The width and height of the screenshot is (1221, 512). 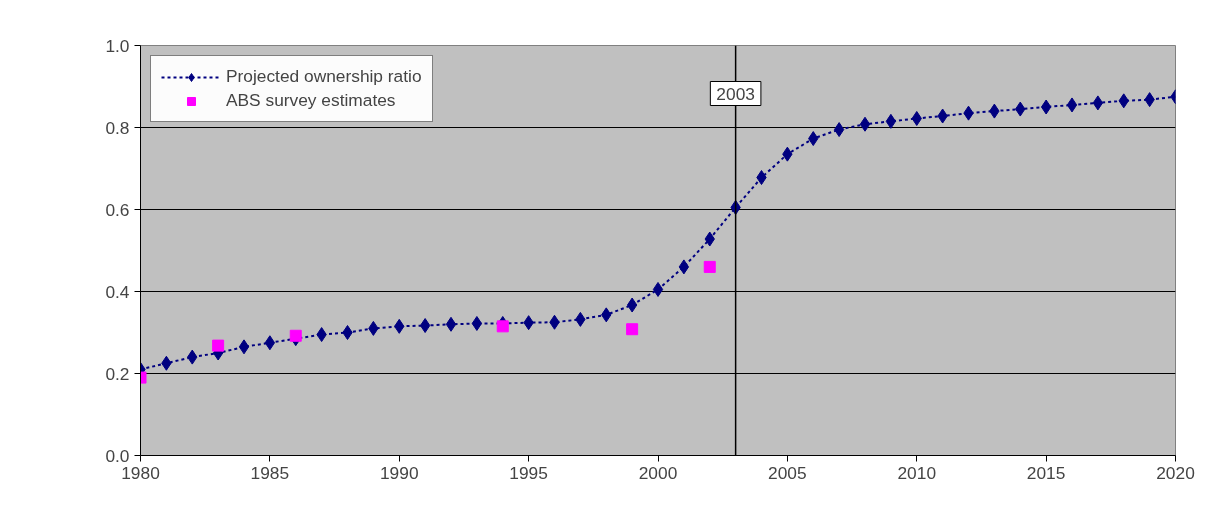 What do you see at coordinates (117, 45) in the screenshot?
I see `y-tick-label: 1.0` at bounding box center [117, 45].